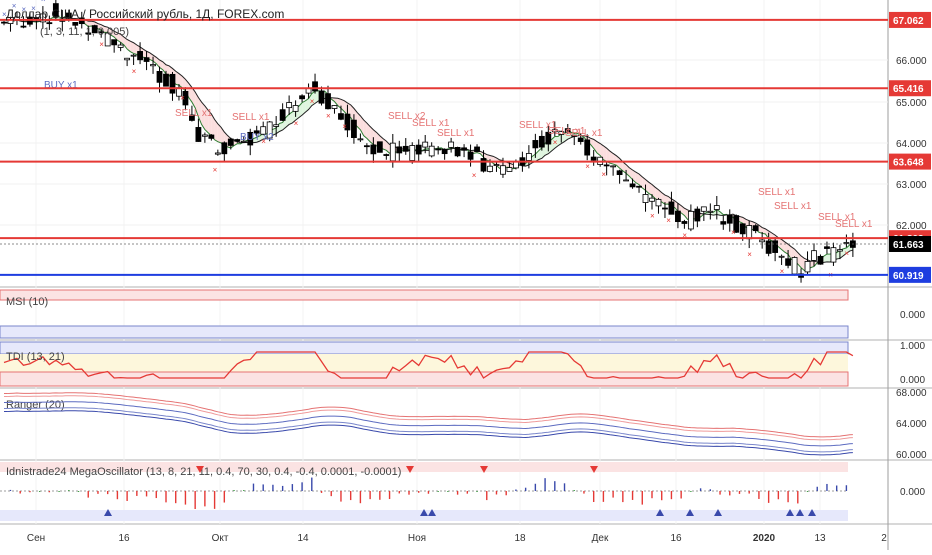 The width and height of the screenshot is (932, 555). What do you see at coordinates (424, 295) in the screenshot?
I see `msi-upper-zone` at bounding box center [424, 295].